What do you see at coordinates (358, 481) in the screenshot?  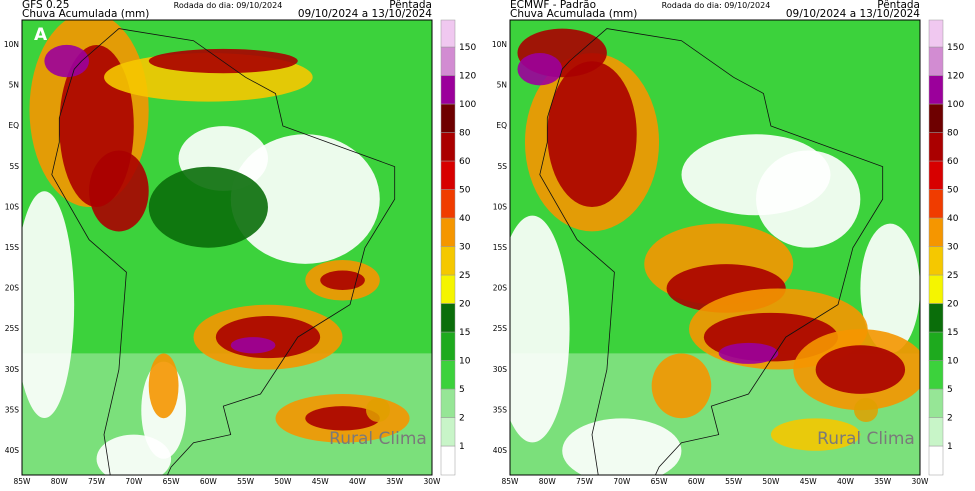 I see `lon-label: 40W` at bounding box center [358, 481].